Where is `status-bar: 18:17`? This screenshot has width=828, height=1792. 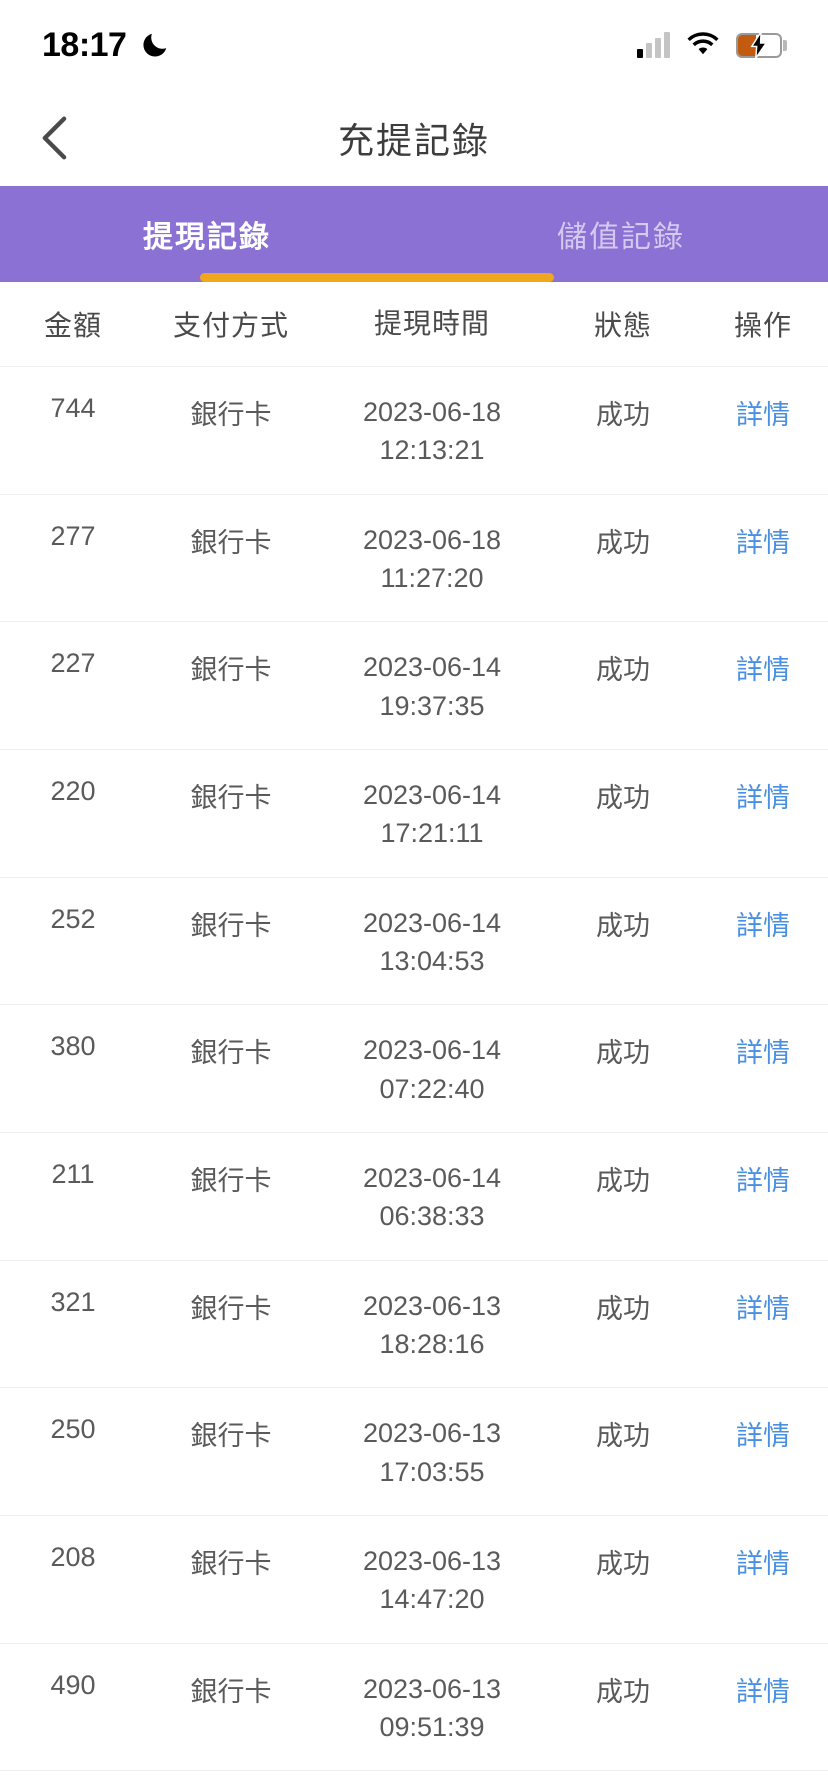
status-bar: 18:17 is located at coordinates (414, 45).